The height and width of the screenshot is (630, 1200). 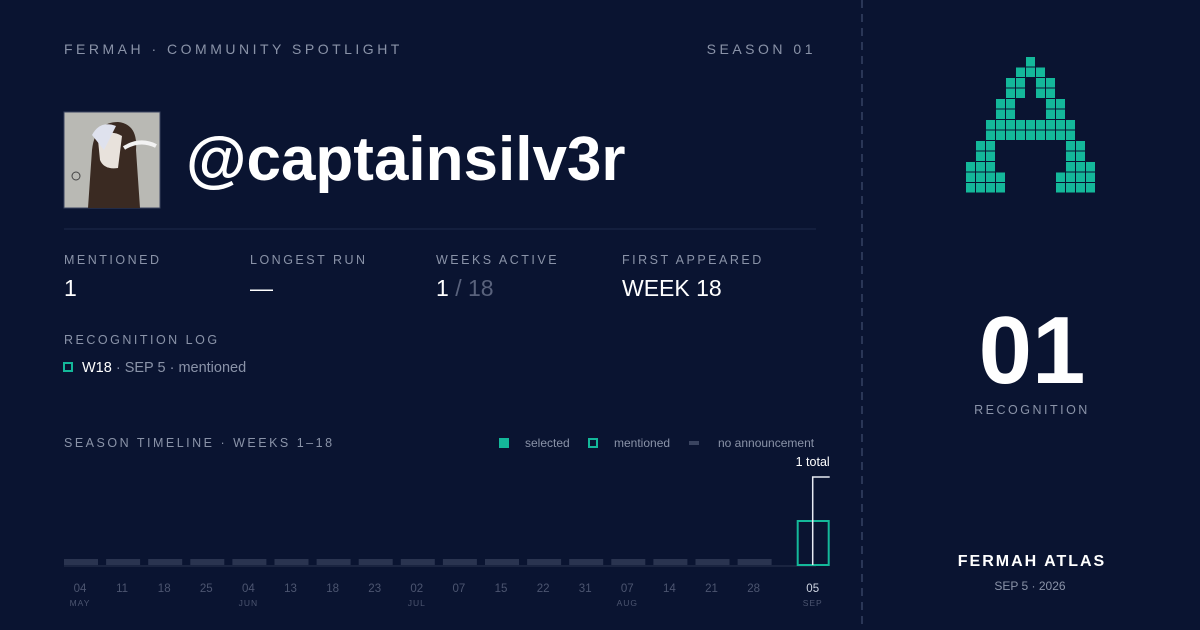 I want to click on stat-value-total: / 18, so click(x=474, y=288).